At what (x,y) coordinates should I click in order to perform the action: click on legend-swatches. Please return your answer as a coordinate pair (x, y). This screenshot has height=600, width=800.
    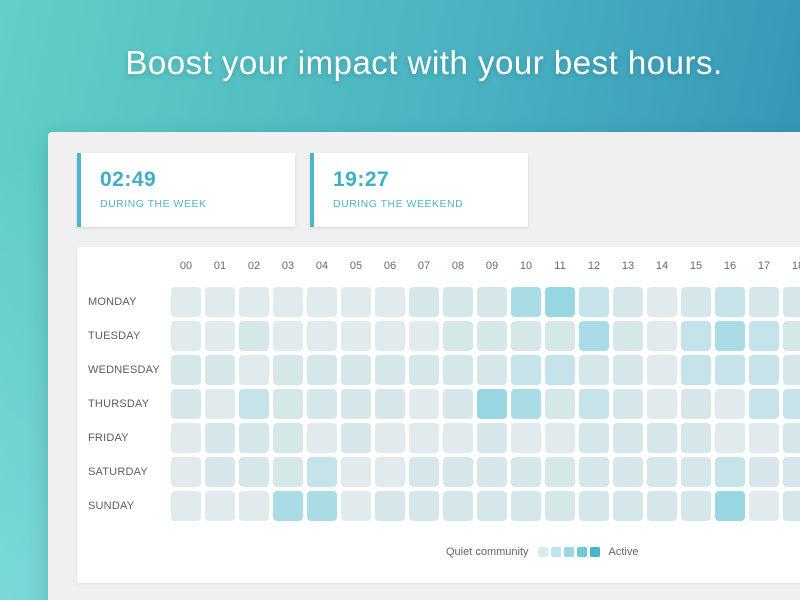
    Looking at the image, I should click on (570, 552).